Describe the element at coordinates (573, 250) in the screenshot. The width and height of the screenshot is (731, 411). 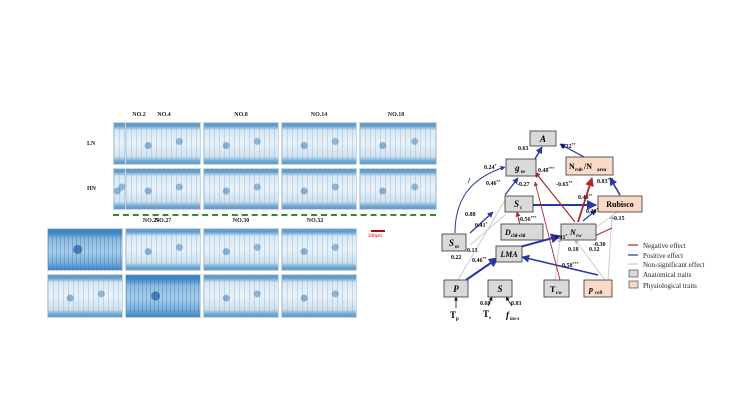
I see `svg-text: 0.18` at that location.